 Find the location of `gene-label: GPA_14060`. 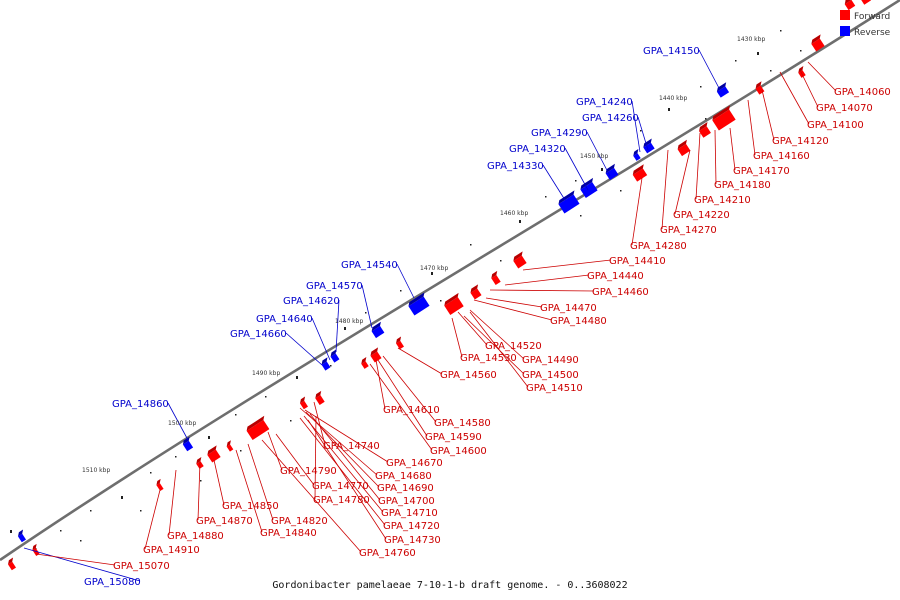

gene-label: GPA_14060 is located at coordinates (862, 92).